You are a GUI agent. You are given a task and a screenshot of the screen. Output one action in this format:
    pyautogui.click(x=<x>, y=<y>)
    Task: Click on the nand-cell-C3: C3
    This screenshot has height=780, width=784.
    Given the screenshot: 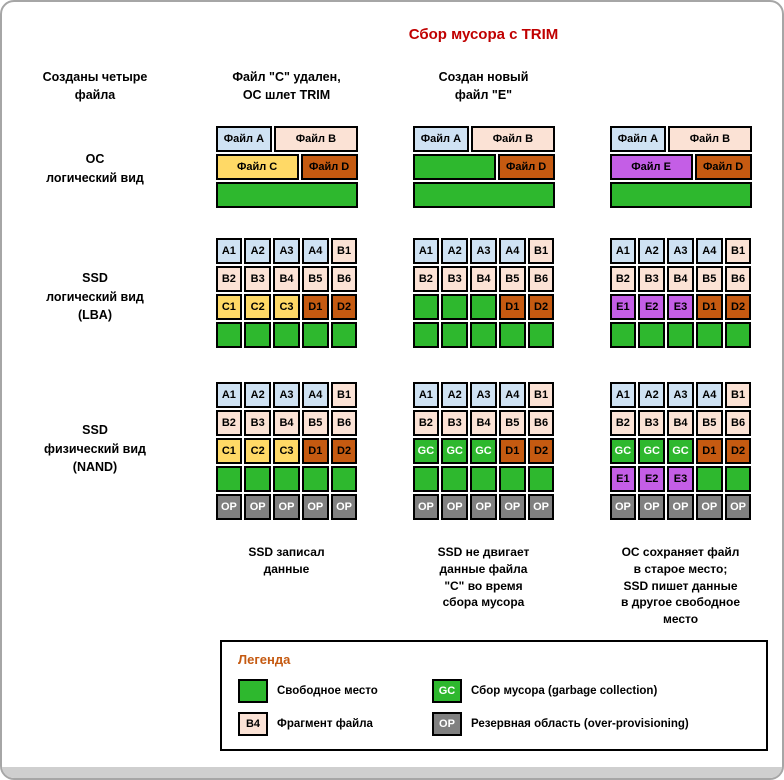 What is the action you would take?
    pyautogui.click(x=286, y=451)
    